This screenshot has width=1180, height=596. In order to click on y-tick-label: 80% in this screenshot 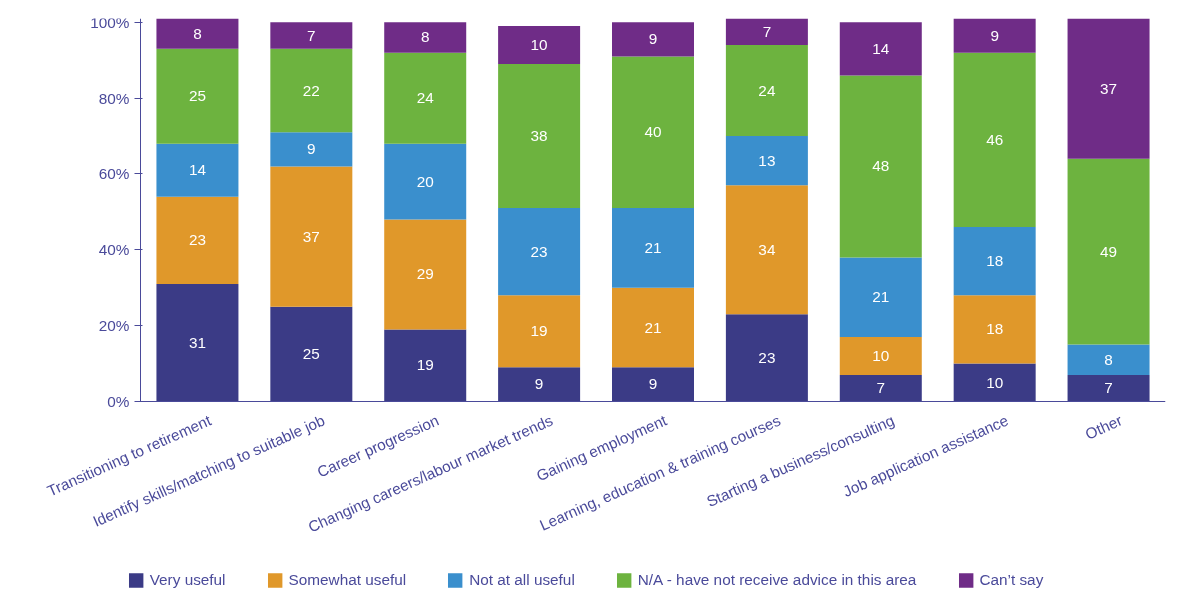, I will do `click(114, 98)`.